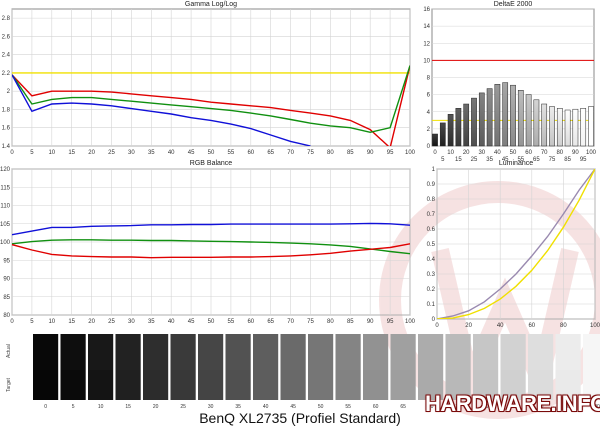 Image resolution: width=600 pixels, height=427 pixels. Describe the element at coordinates (151, 322) in the screenshot. I see `rgb-xtick-label: 35` at that location.